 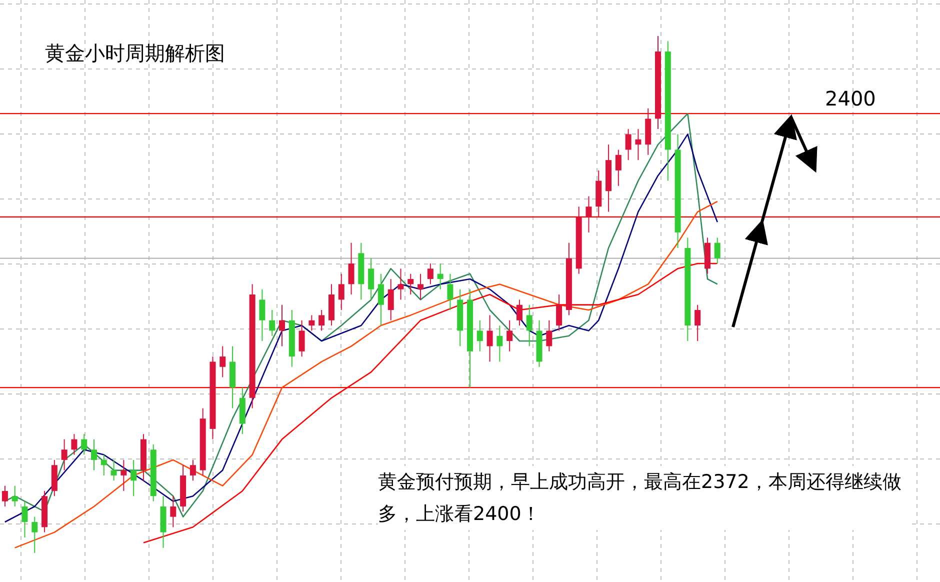 What do you see at coordinates (135, 53) in the screenshot?
I see `chart-title: 黄金小时周期解析图` at bounding box center [135, 53].